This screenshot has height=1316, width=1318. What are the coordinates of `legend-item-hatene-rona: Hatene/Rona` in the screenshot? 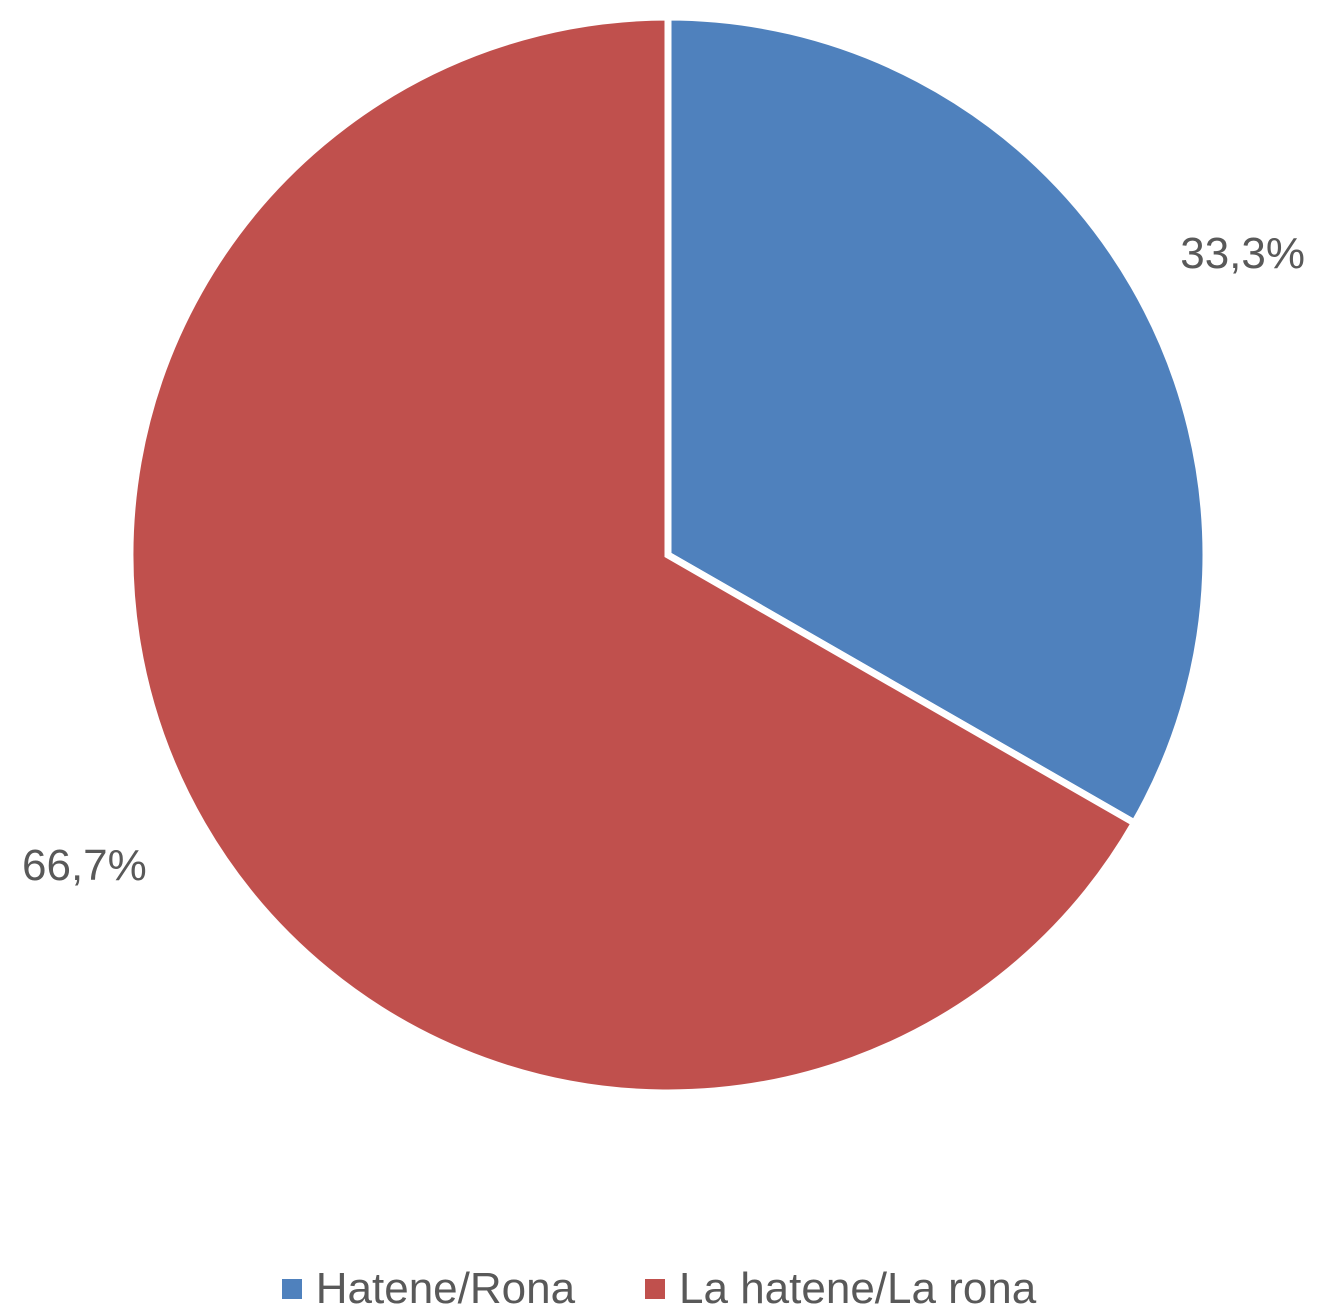 It's located at (428, 1289).